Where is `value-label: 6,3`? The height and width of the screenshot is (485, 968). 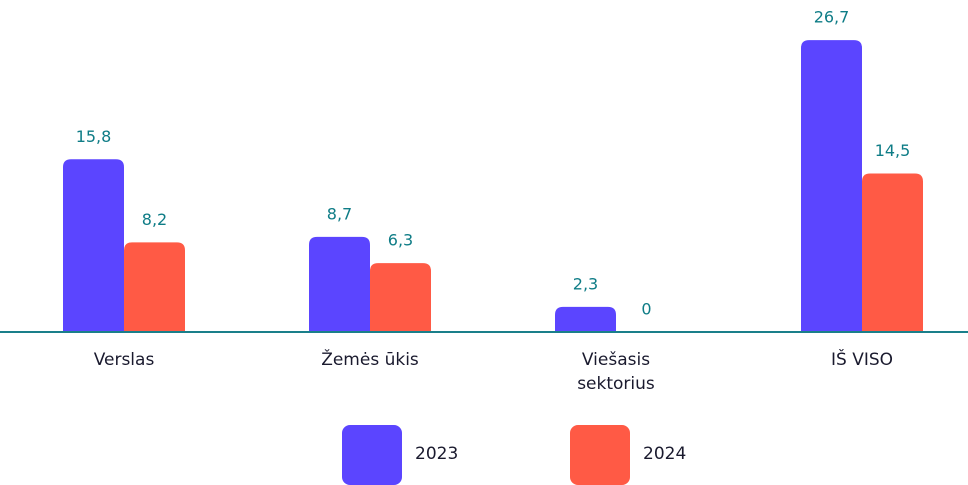 value-label: 6,3 is located at coordinates (400, 240).